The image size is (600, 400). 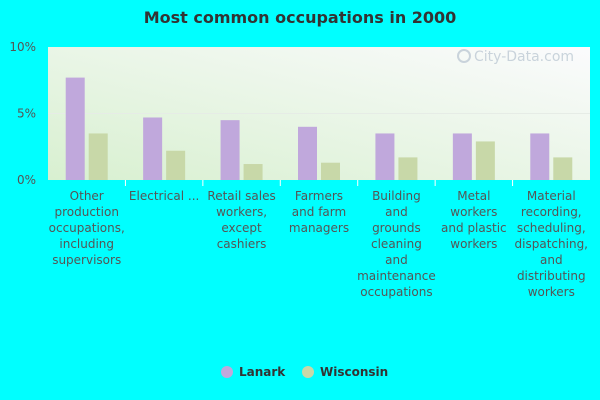 What do you see at coordinates (300, 17) in the screenshot?
I see `chart-title: Most common occupations in 2000` at bounding box center [300, 17].